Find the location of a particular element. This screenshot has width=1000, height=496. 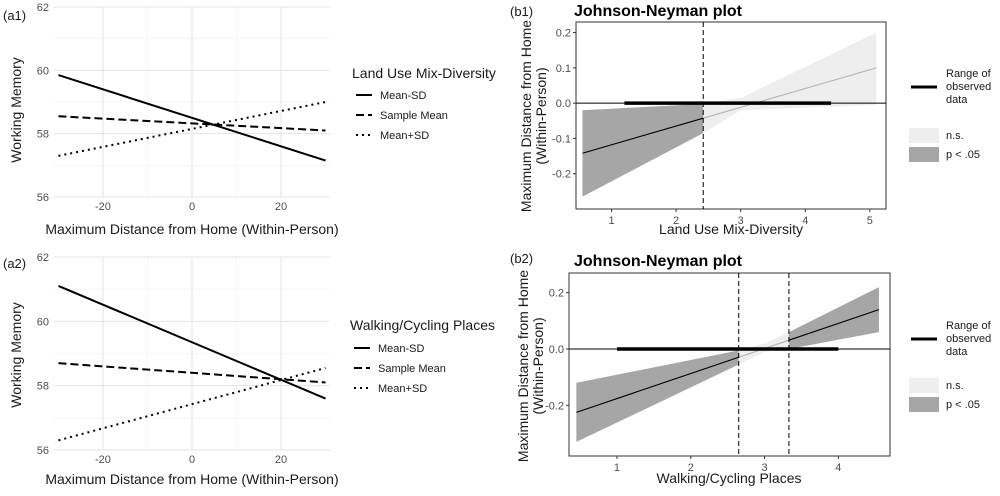

y-tick-label: 0.1 is located at coordinates (563, 69).